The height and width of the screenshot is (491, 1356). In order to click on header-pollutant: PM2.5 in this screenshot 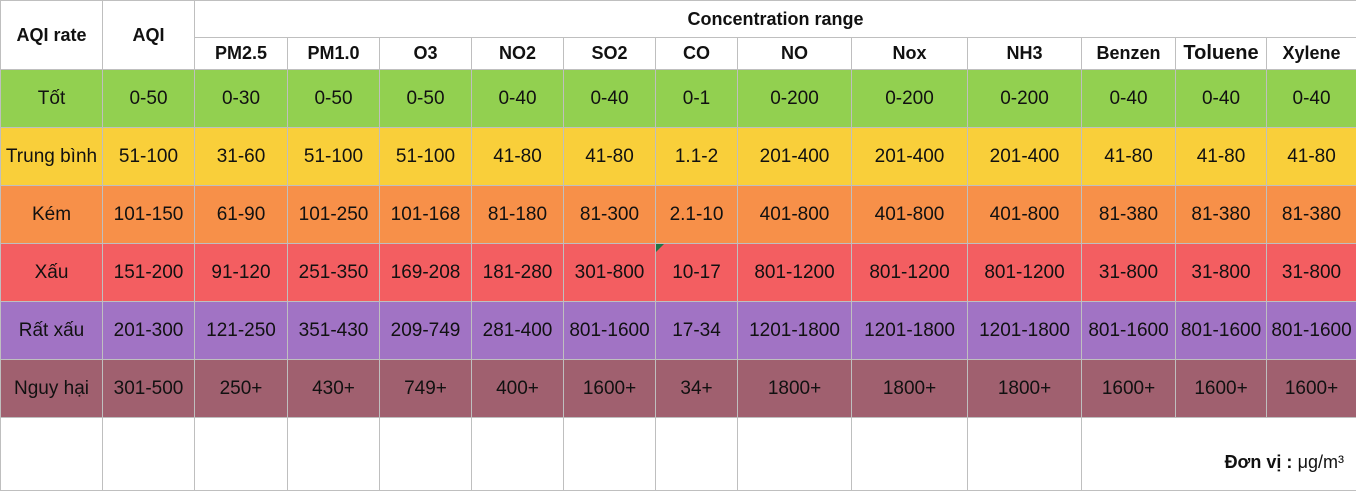, I will do `click(241, 54)`.